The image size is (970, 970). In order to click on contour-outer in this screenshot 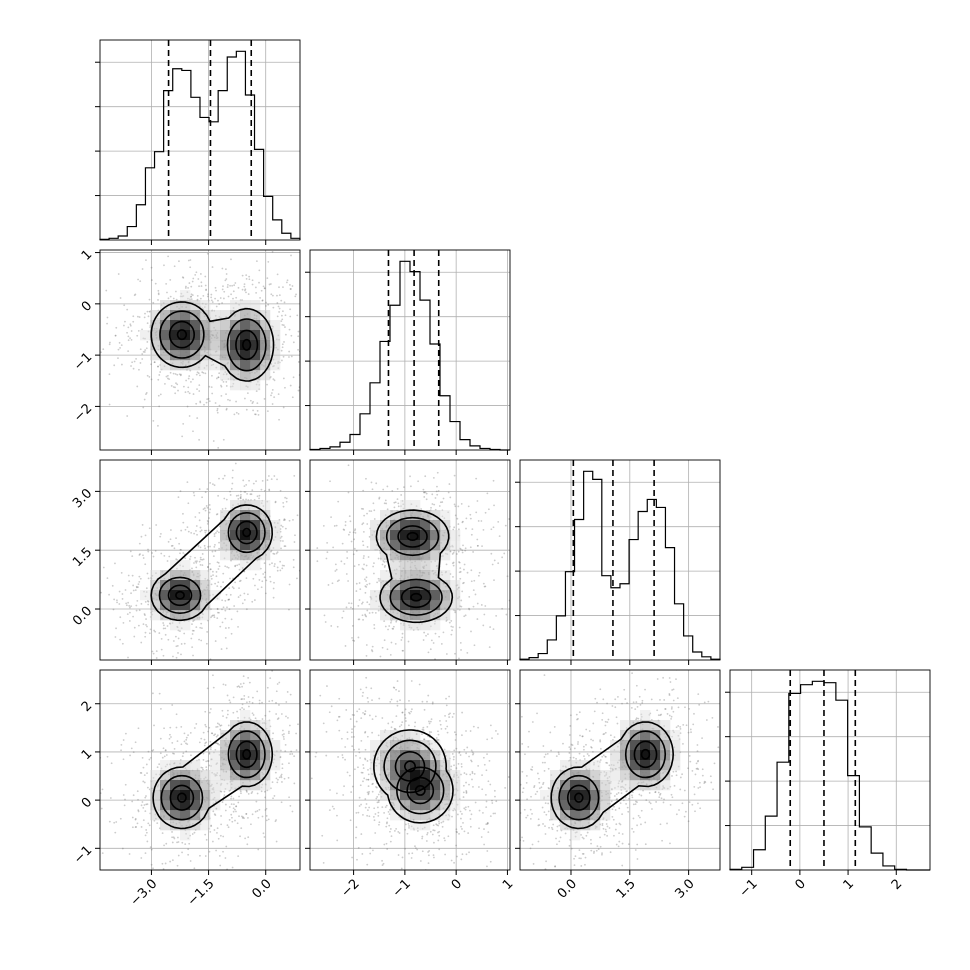, I will do `click(212, 341)`.